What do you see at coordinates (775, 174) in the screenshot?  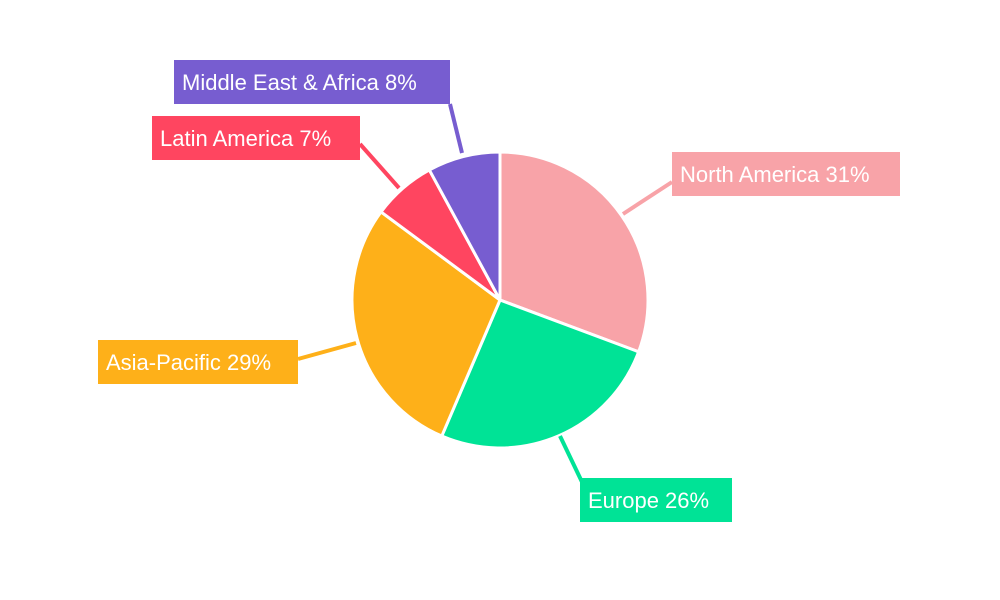 I see `label-text: North America 31%` at bounding box center [775, 174].